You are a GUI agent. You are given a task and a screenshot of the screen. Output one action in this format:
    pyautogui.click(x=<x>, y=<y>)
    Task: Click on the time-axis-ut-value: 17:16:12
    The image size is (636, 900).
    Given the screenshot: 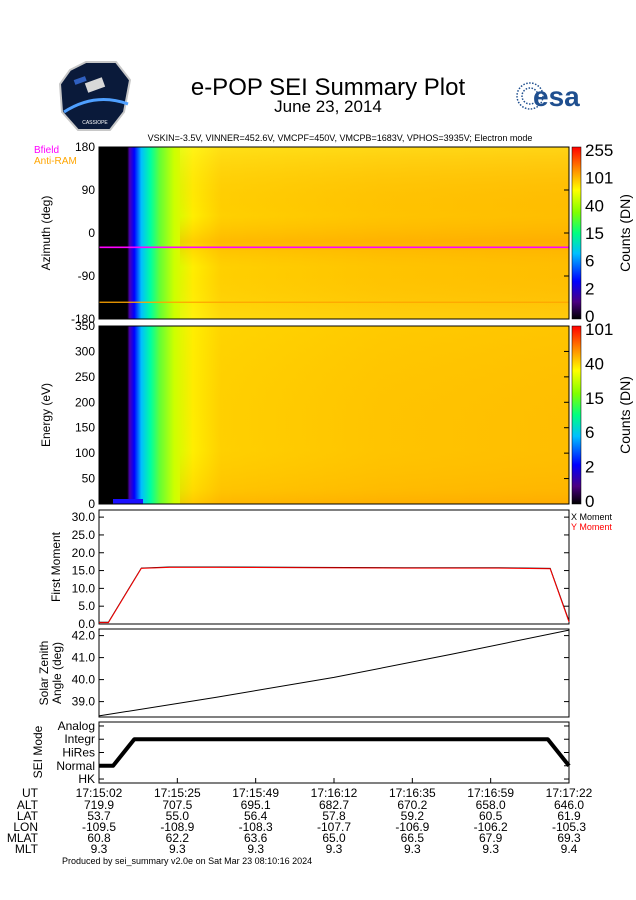 What is the action you would take?
    pyautogui.click(x=334, y=793)
    